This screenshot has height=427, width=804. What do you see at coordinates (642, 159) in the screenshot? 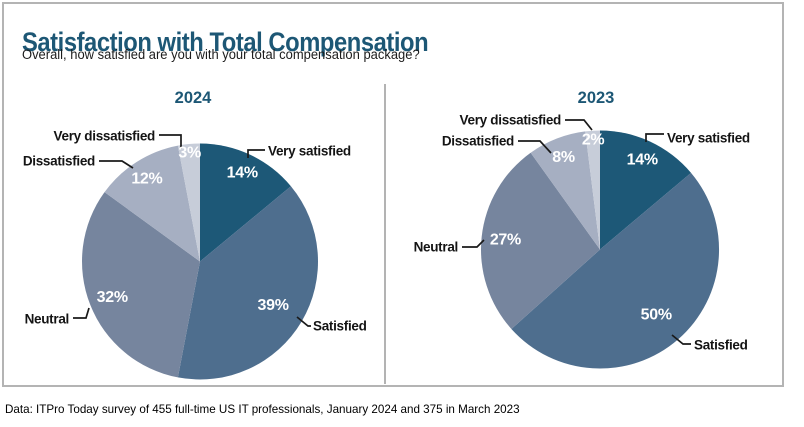
I see `pct-label-2023-very-satisfied: 14%` at bounding box center [642, 159].